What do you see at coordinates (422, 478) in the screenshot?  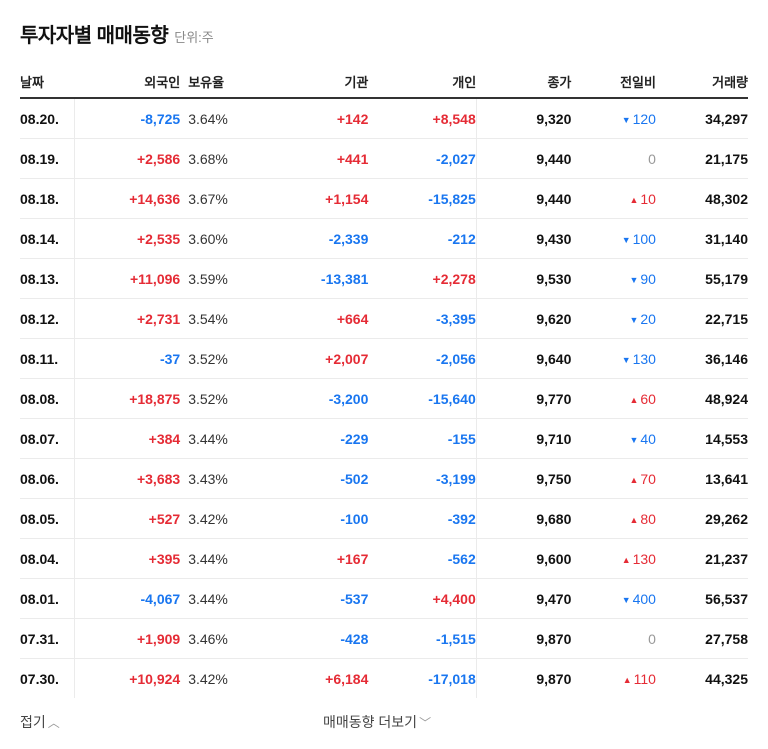 I see `cell-individual: -3,199` at bounding box center [422, 478].